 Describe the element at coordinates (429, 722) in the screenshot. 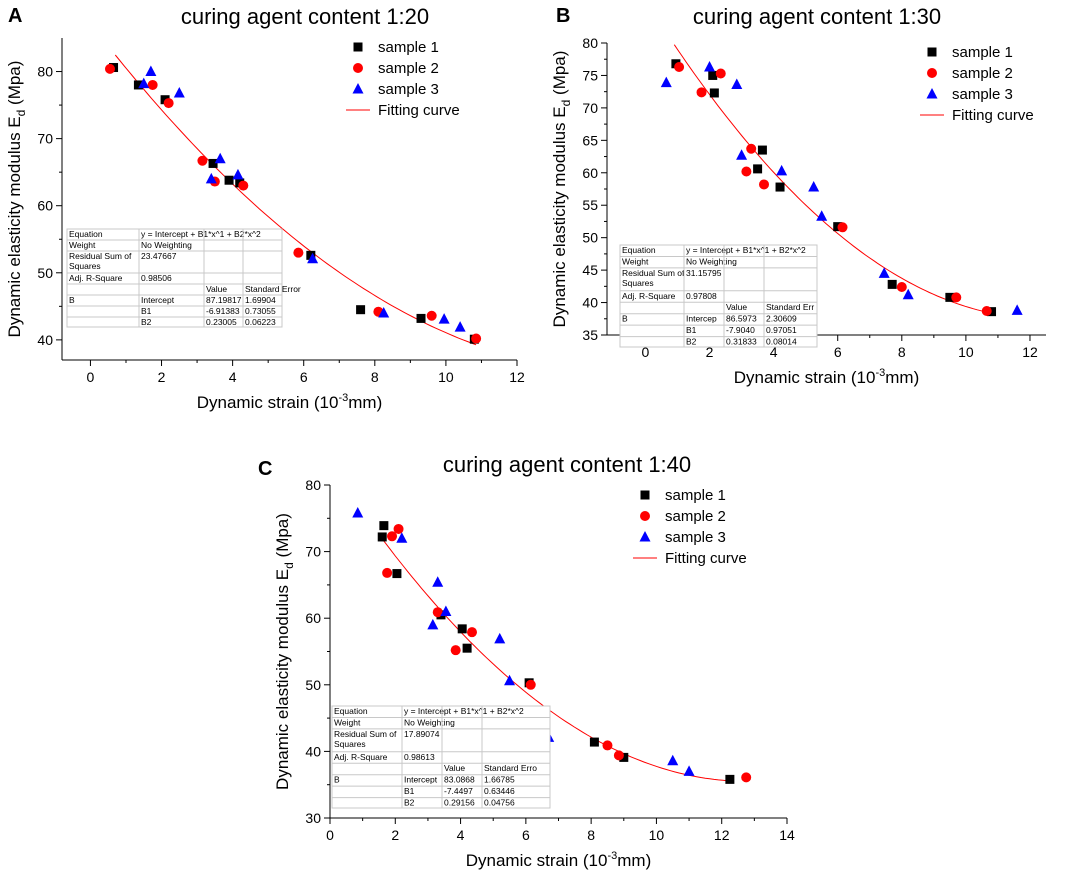

I see `stats-table-cell: No Weighting` at that location.